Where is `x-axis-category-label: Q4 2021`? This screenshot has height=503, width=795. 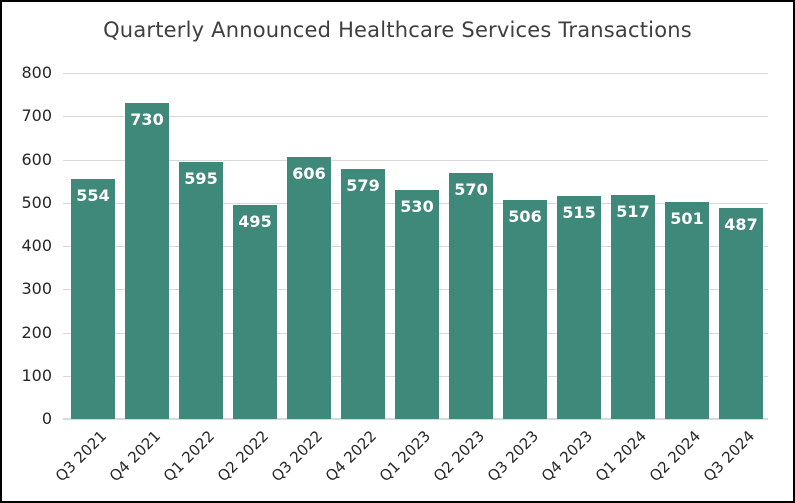
x-axis-category-label: Q4 2021 is located at coordinates (134, 456).